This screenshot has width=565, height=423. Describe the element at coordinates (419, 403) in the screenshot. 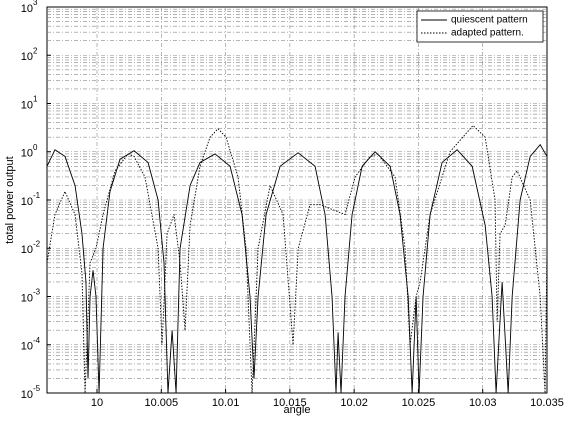

I see `x-tick-label: 10.025` at that location.